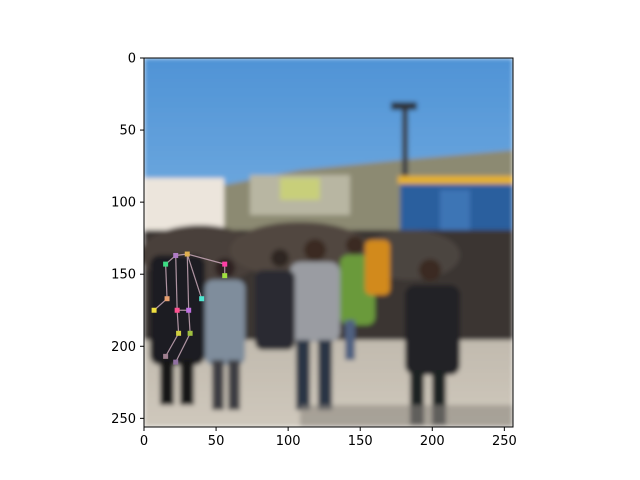  What do you see at coordinates (504, 441) in the screenshot?
I see `x-tick-label: 250` at bounding box center [504, 441].